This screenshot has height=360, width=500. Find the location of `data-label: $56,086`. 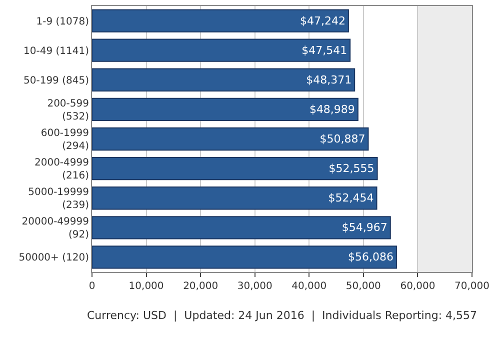

data-label: $56,086 is located at coordinates (371, 257).